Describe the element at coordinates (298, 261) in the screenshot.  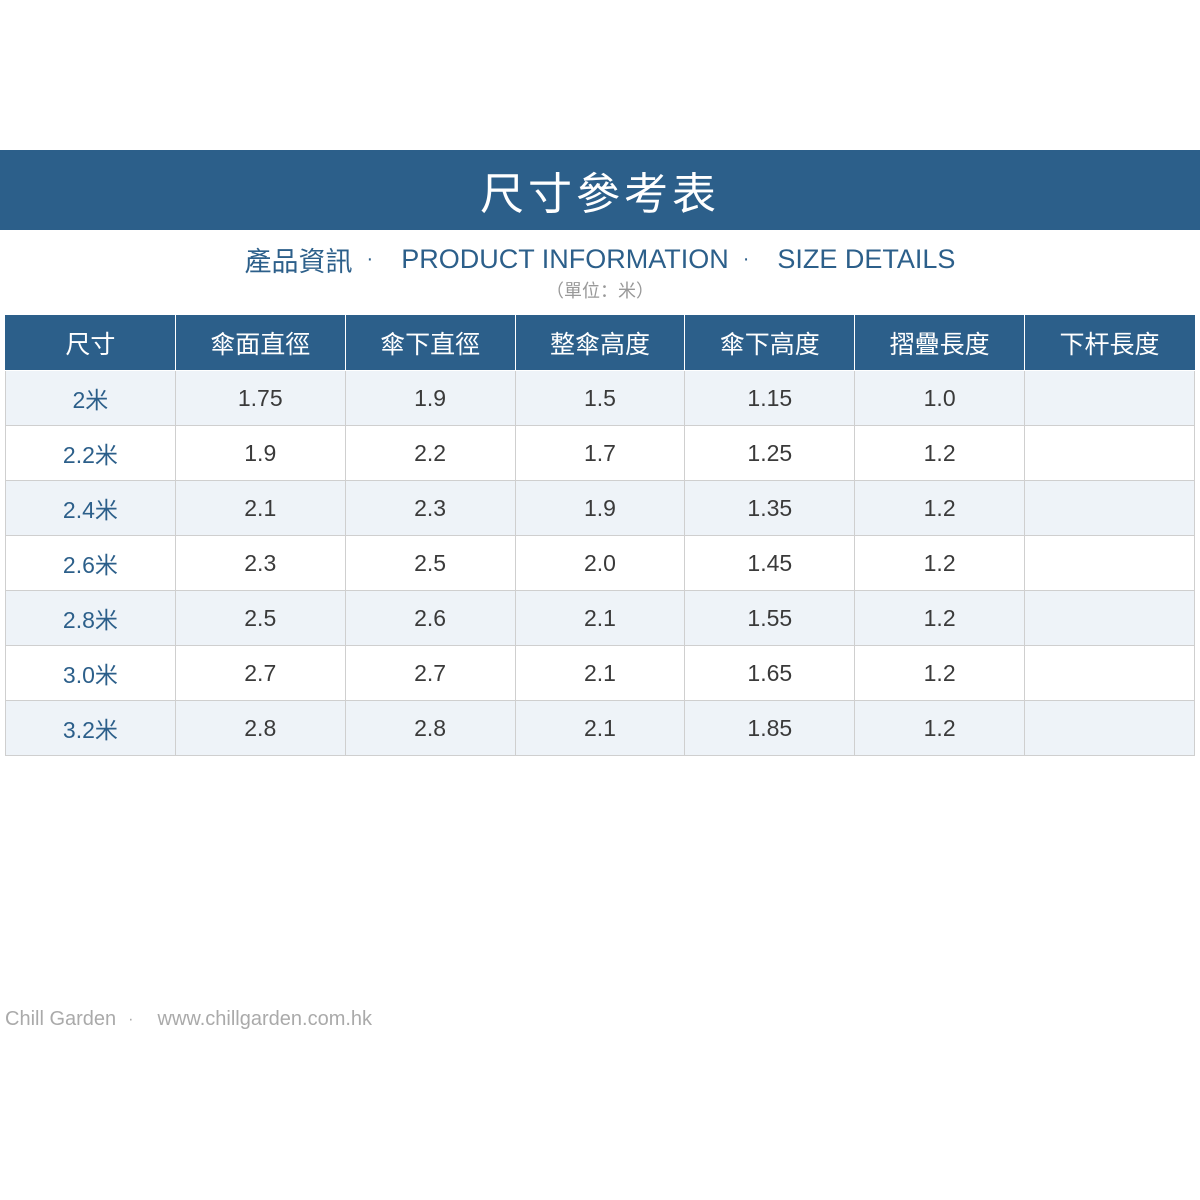
I see `subtitle-chinese: 產品資訊` at that location.